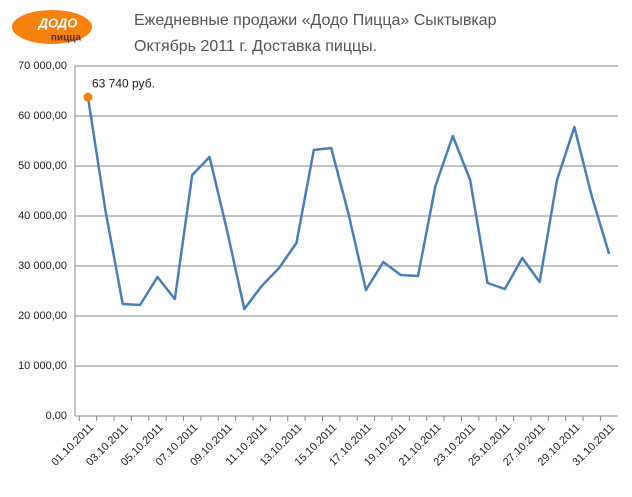  Describe the element at coordinates (56, 416) in the screenshot. I see `y-tick-label: 0,00` at that location.